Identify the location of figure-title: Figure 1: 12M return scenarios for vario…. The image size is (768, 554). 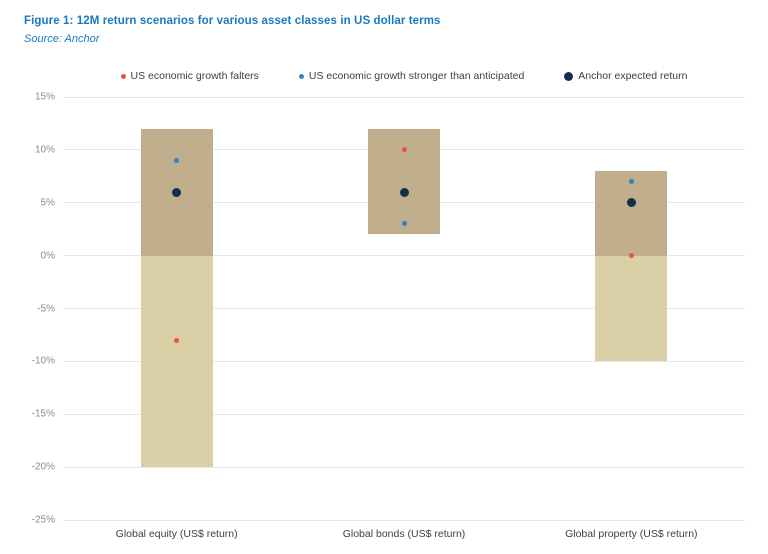
(232, 21).